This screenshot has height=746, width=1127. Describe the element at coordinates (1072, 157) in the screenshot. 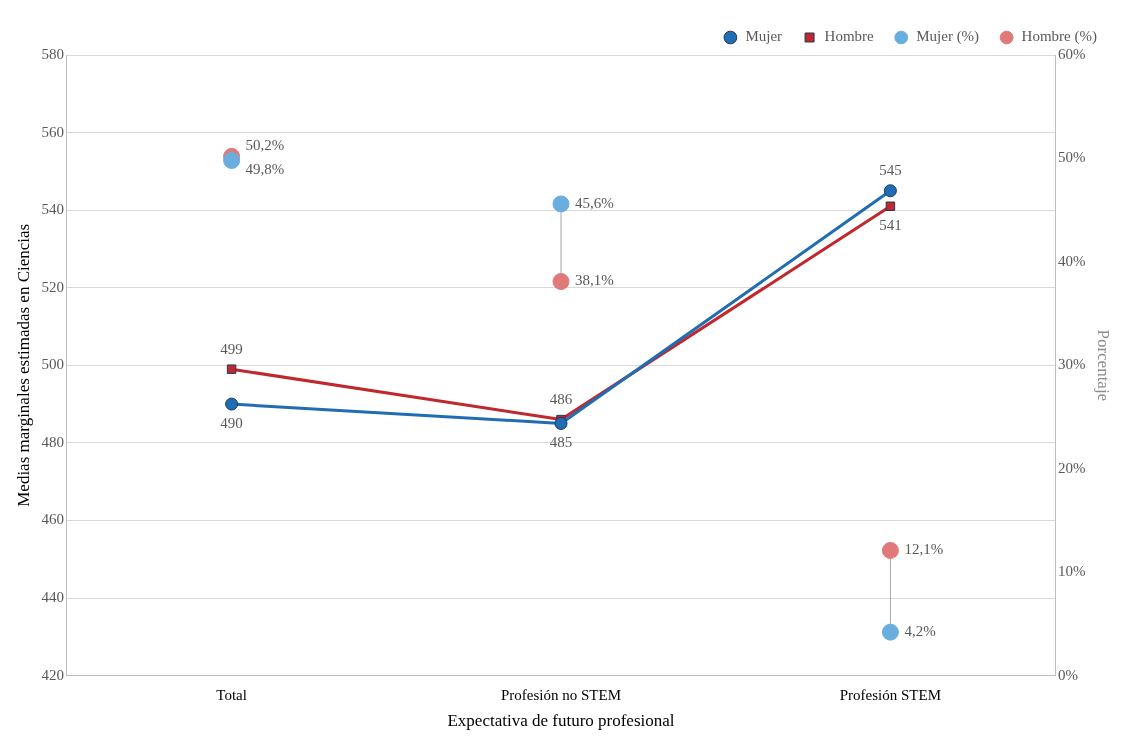

I see `y2-tick-label: 50%` at that location.